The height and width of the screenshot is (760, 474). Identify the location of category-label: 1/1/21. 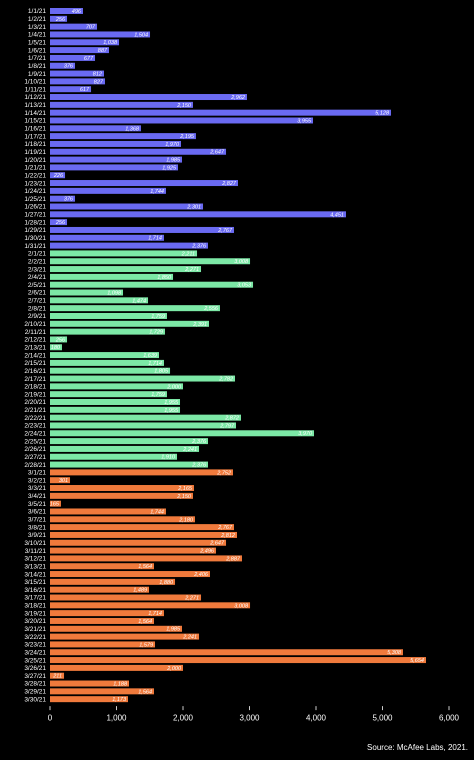
(37, 11).